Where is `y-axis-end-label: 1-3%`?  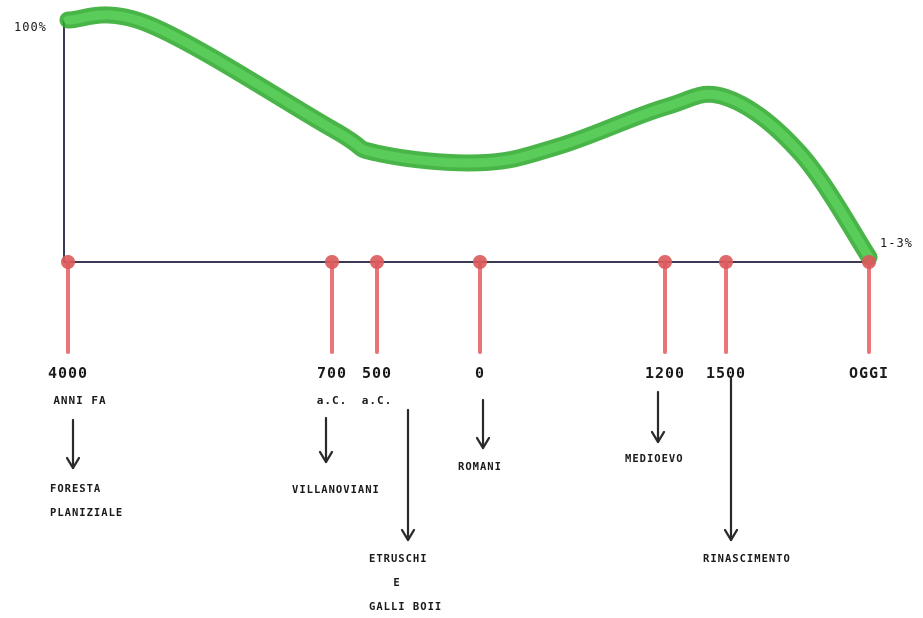
y-axis-end-label: 1-3% is located at coordinates (896, 243).